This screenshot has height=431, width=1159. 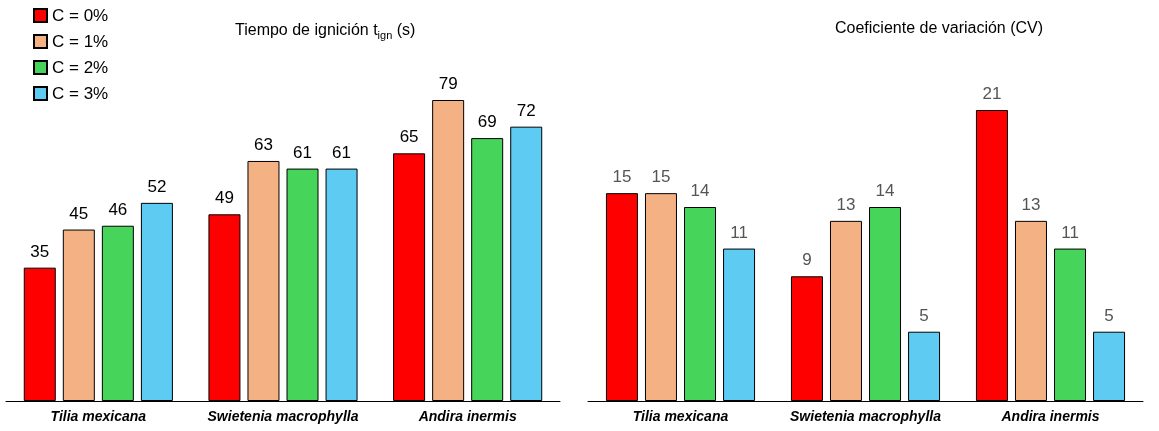 What do you see at coordinates (409, 137) in the screenshot?
I see `data-label: 65` at bounding box center [409, 137].